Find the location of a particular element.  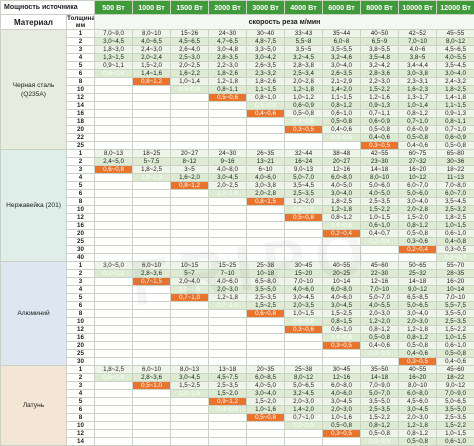

speed-cell: 3,5~5 is located at coordinates (304, 50).